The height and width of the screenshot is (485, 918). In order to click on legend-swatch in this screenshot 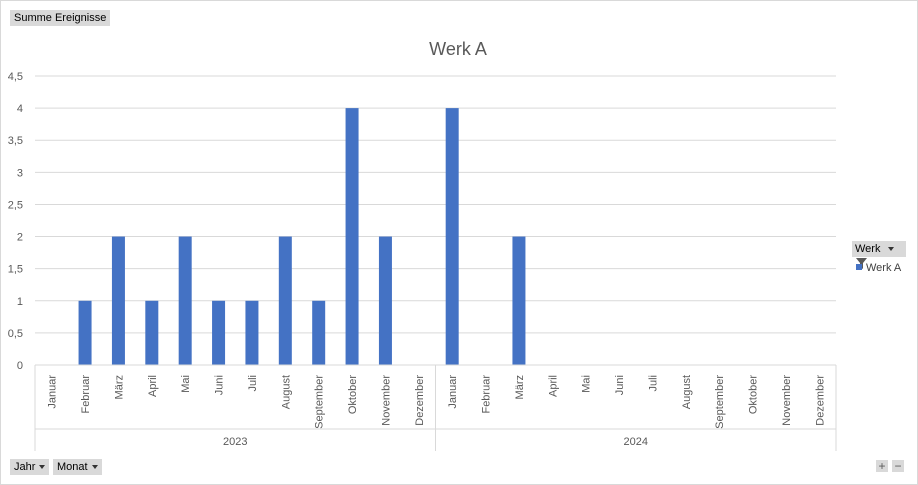, I will do `click(859, 267)`.